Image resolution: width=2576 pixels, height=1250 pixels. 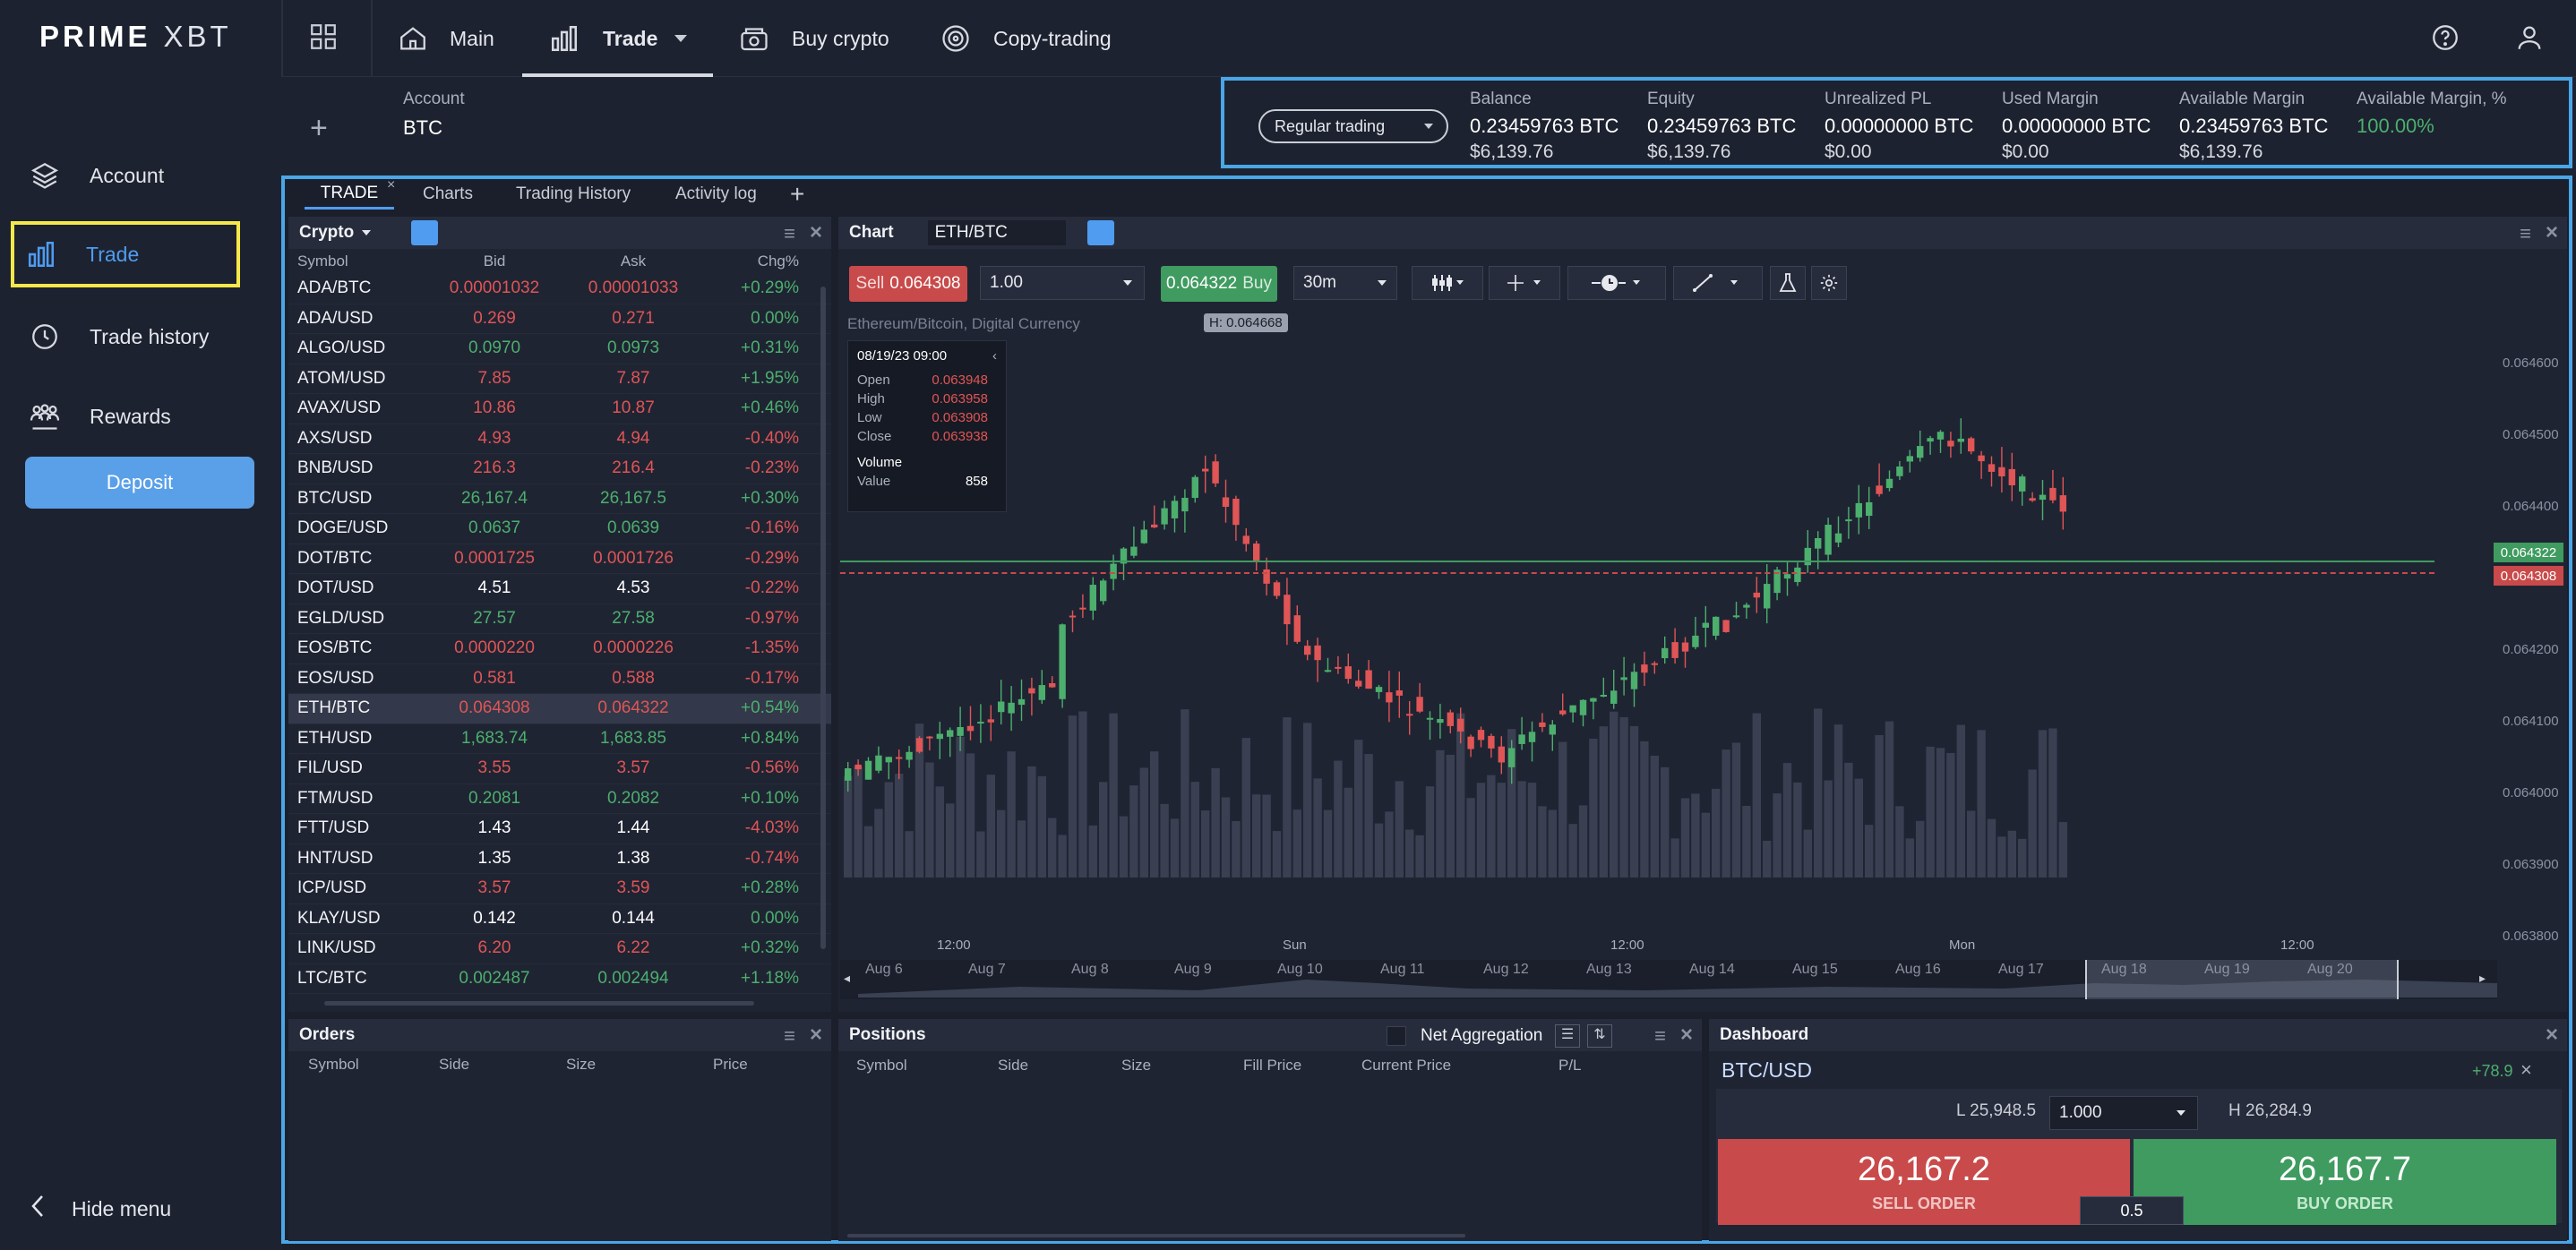 What do you see at coordinates (559, 439) in the screenshot?
I see `table-row: AXS/USD 4.93 4.94 -0.40%` at bounding box center [559, 439].